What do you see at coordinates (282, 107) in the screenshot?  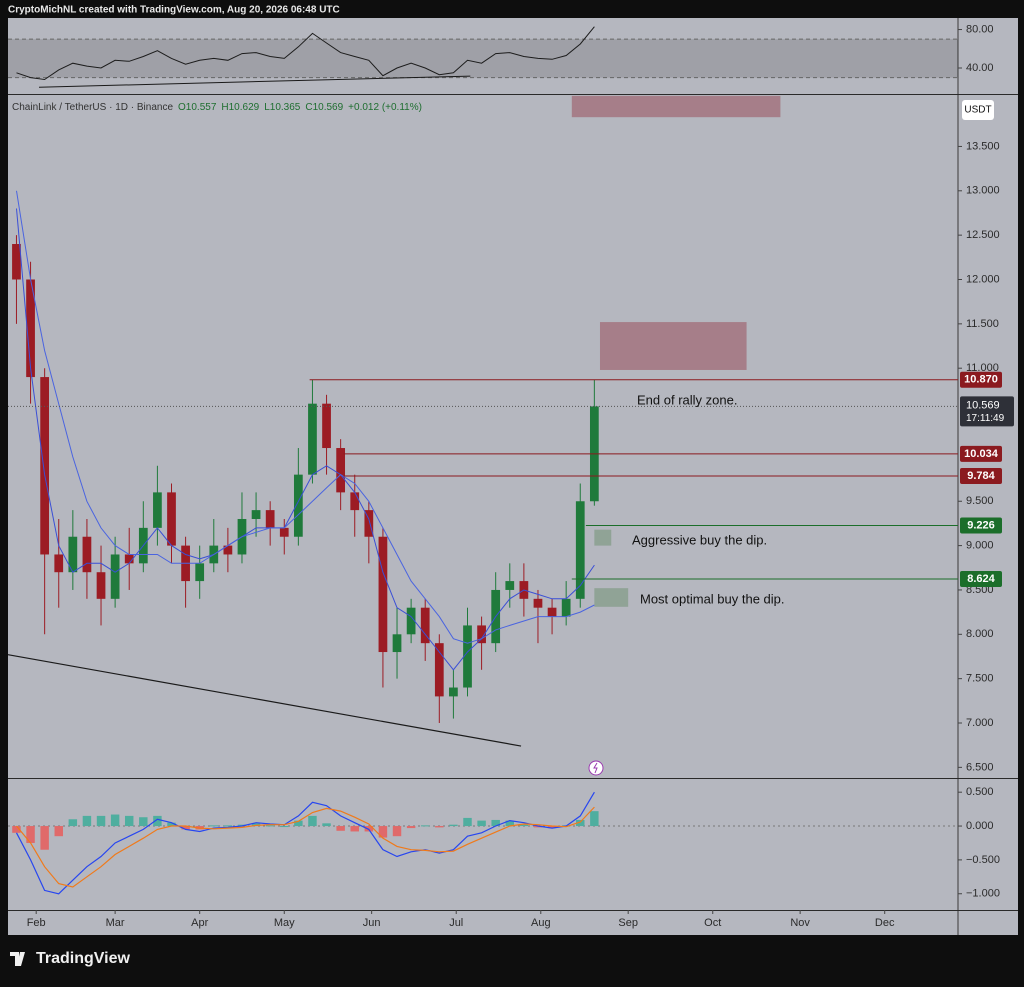 I see `ohlc-low: L10.365` at bounding box center [282, 107].